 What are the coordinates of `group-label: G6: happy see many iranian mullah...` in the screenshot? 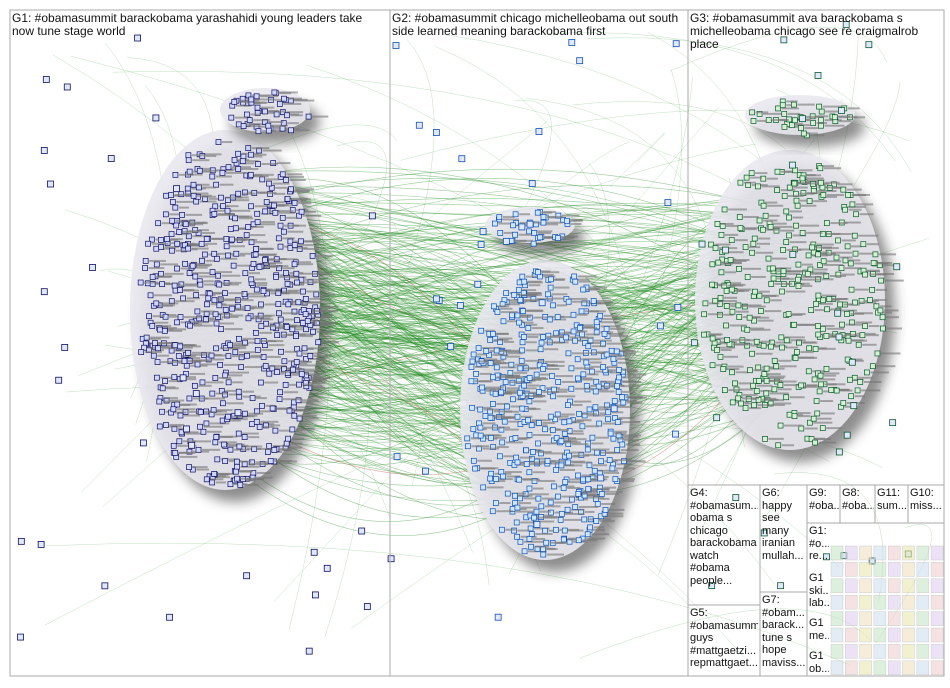 It's located at (784, 539).